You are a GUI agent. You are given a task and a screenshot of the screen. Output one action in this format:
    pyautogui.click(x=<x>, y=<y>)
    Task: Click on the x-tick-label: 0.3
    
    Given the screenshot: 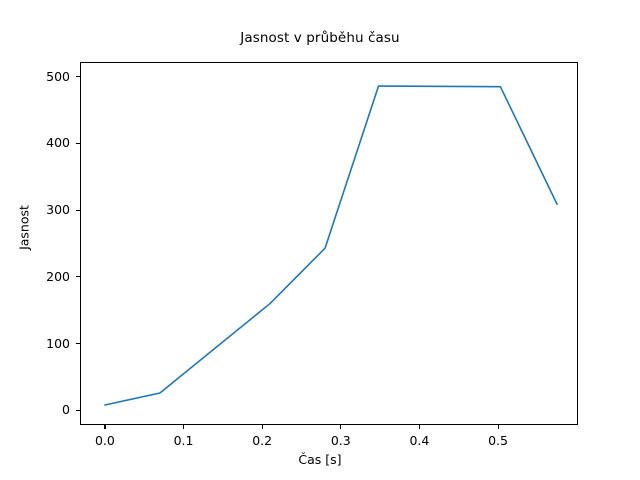 What is the action you would take?
    pyautogui.click(x=340, y=440)
    